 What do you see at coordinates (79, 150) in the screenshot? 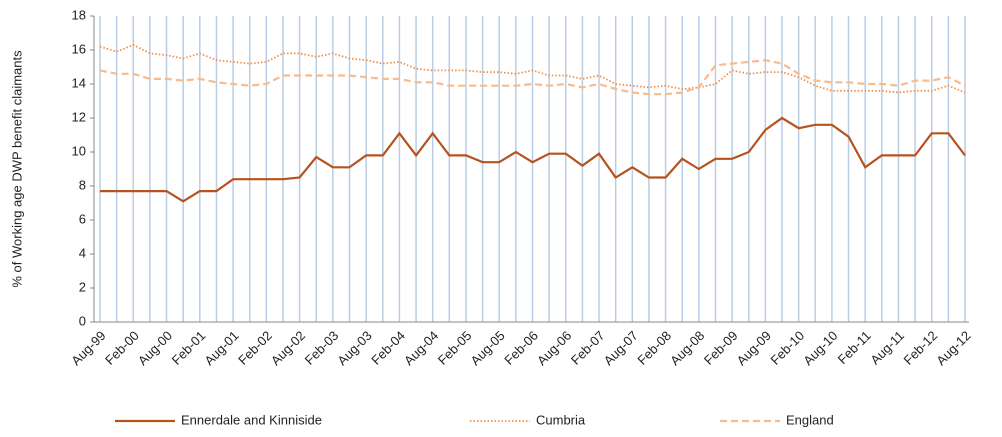
I see `y-tick-label: 10` at bounding box center [79, 150].